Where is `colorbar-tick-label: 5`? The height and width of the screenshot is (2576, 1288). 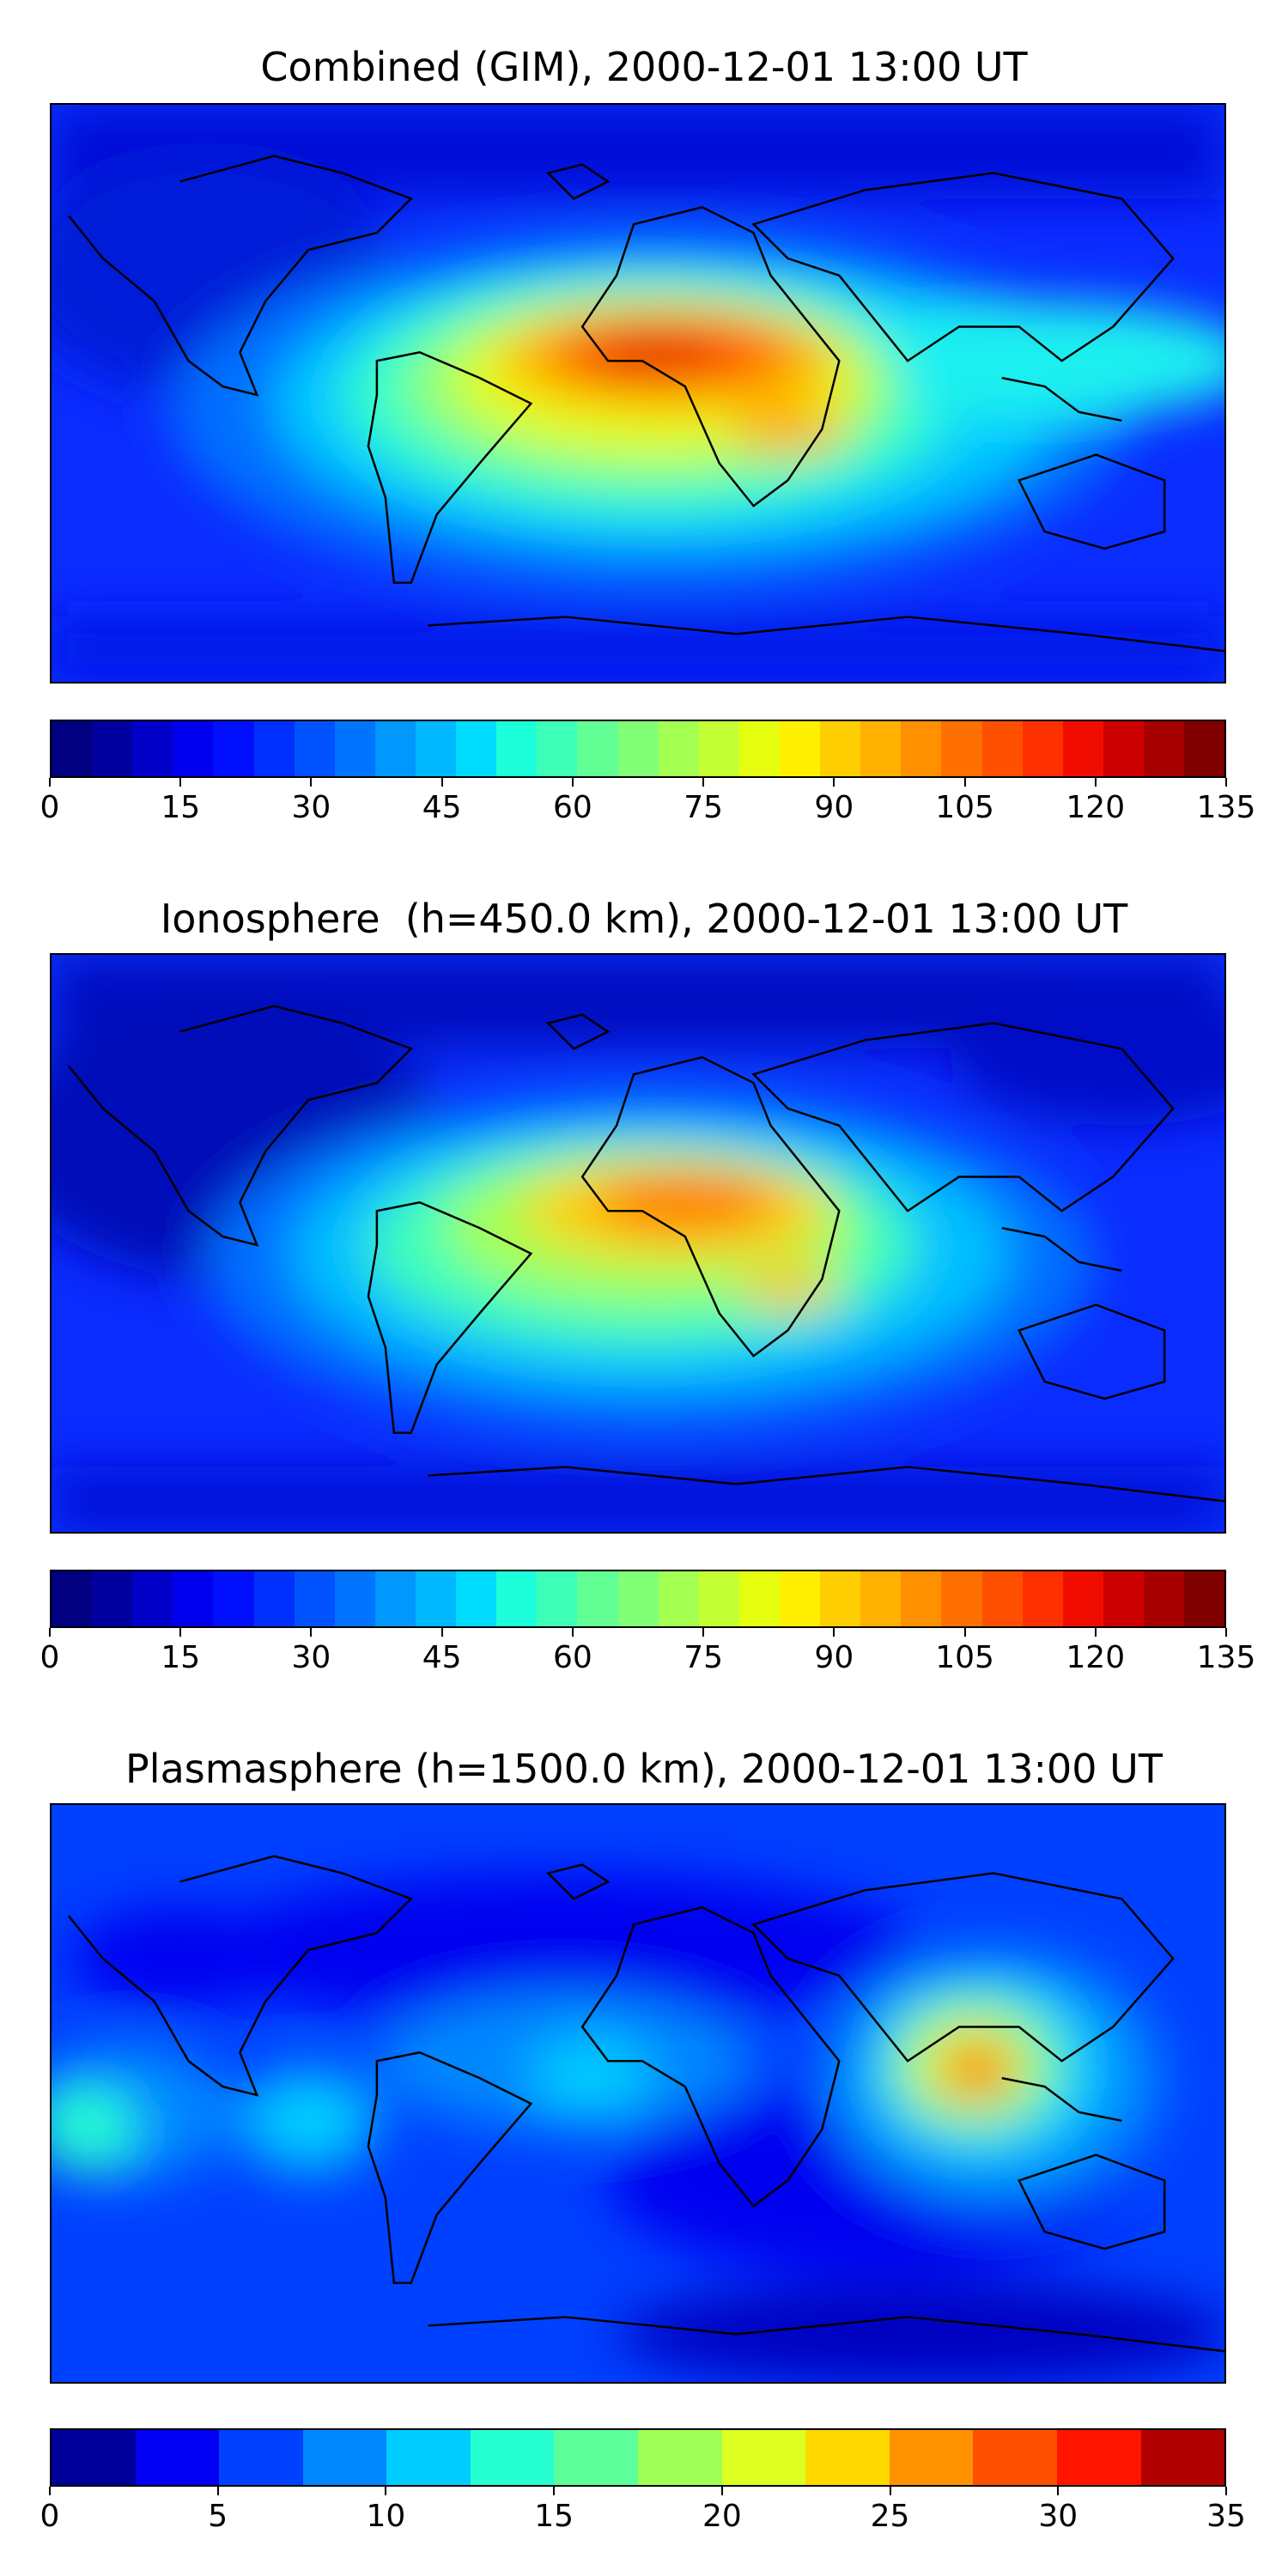 colorbar-tick-label: 5 is located at coordinates (218, 2516).